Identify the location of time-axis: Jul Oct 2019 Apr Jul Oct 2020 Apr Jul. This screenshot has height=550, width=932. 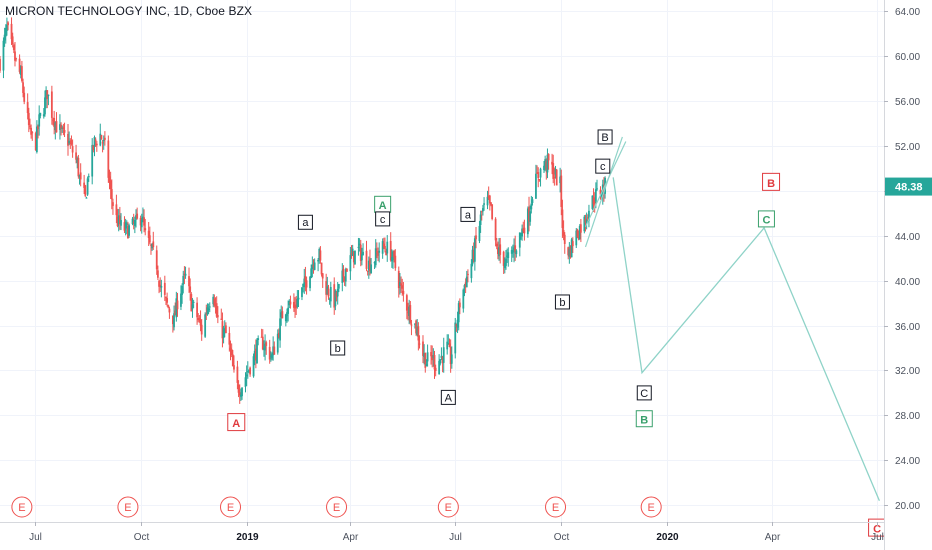
(442, 532).